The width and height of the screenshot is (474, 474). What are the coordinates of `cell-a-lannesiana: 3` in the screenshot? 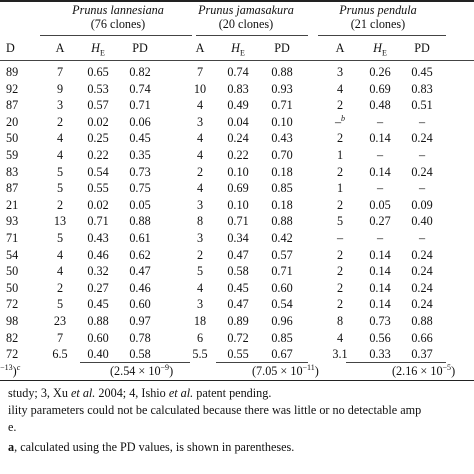 It's located at (60, 105).